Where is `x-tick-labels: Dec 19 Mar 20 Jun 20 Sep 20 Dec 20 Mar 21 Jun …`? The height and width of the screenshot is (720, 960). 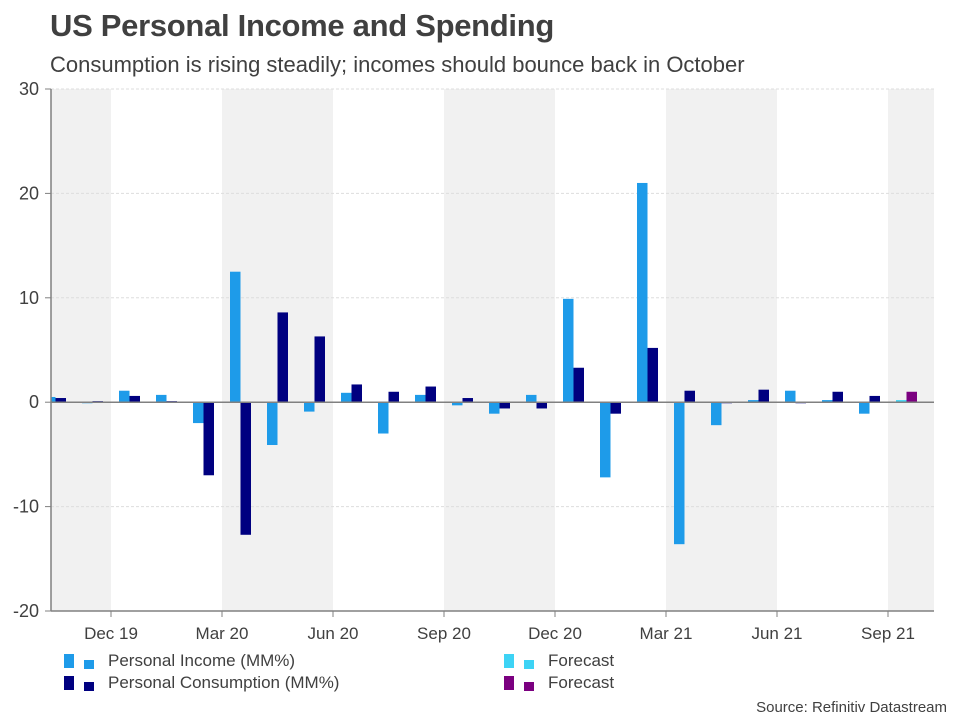 x-tick-labels: Dec 19 Mar 20 Jun 20 Sep 20 Dec 20 Mar 21 Jun … is located at coordinates (499, 633).